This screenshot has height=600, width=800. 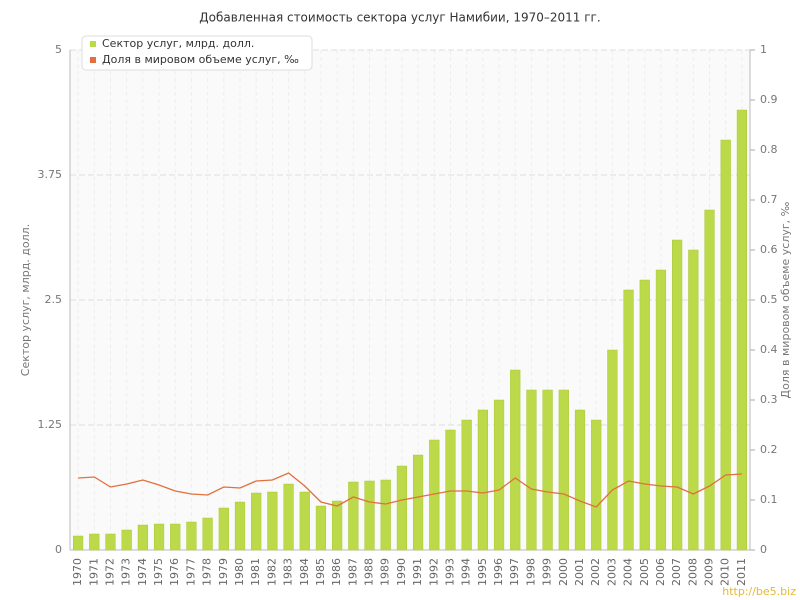 What do you see at coordinates (579, 572) in the screenshot?
I see `x-tick-label: 2001` at bounding box center [579, 572].